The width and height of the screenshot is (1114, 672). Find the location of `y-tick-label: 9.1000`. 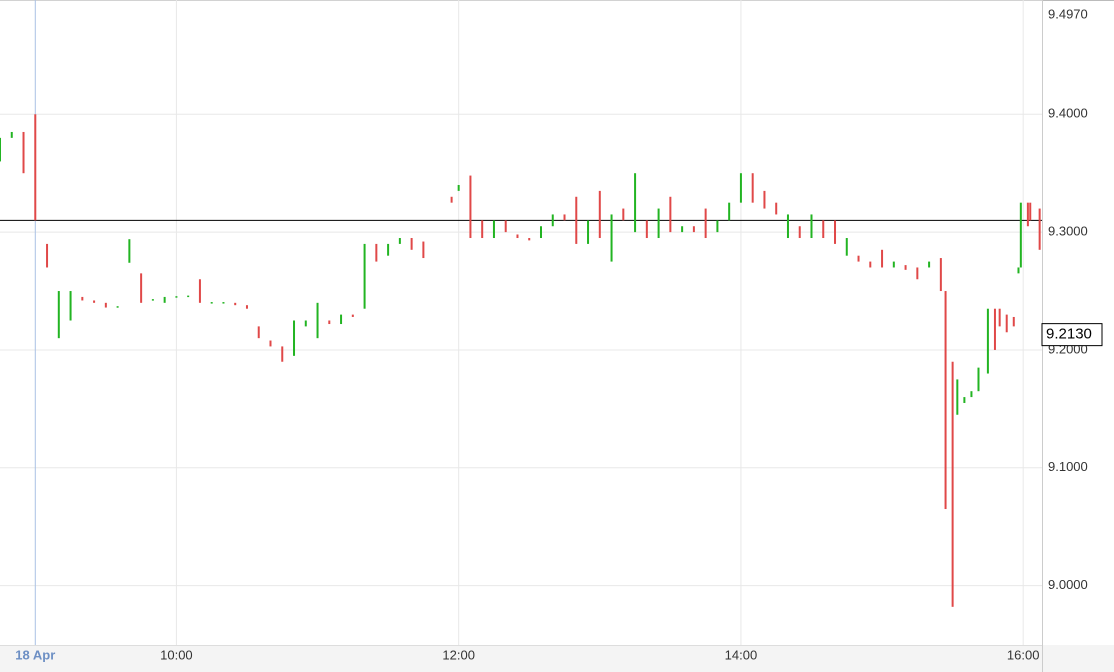

y-tick-label: 9.1000 is located at coordinates (1068, 466).